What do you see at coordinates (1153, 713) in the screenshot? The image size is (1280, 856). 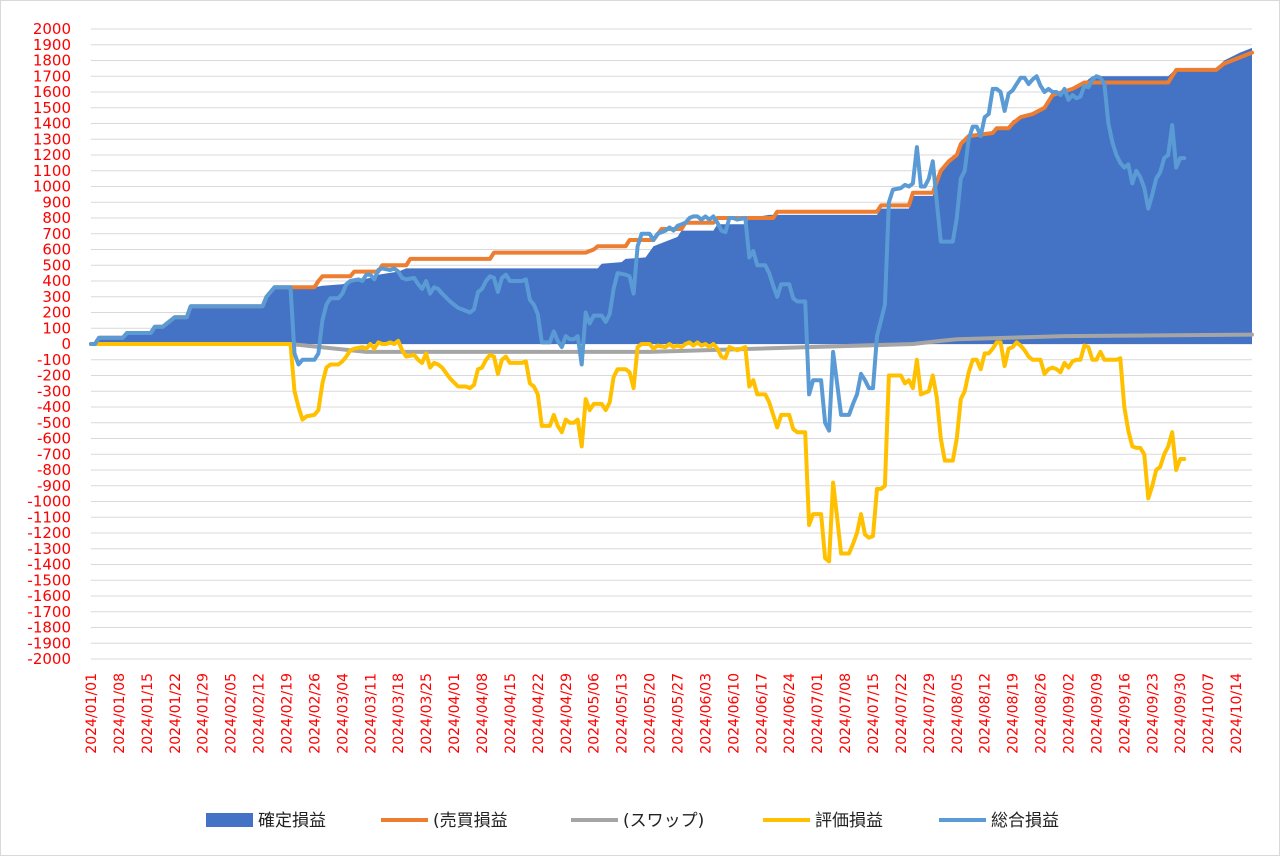 I see `x-tick-label: 2024/09/23` at bounding box center [1153, 713].